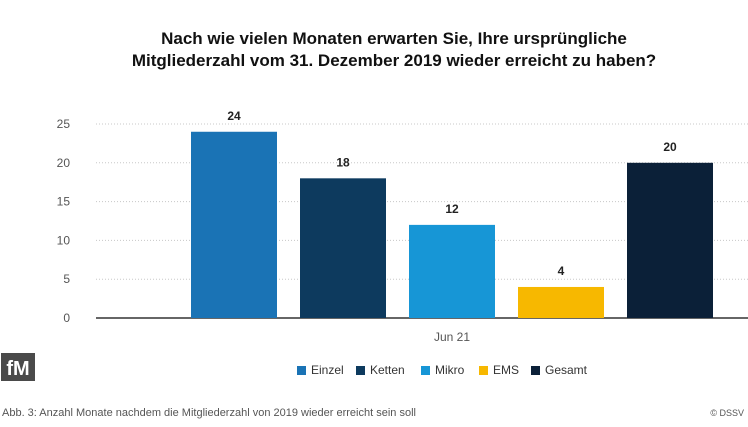 This screenshot has height=427, width=748. Describe the element at coordinates (64, 163) in the screenshot. I see `y-tick-label: 20` at that location.